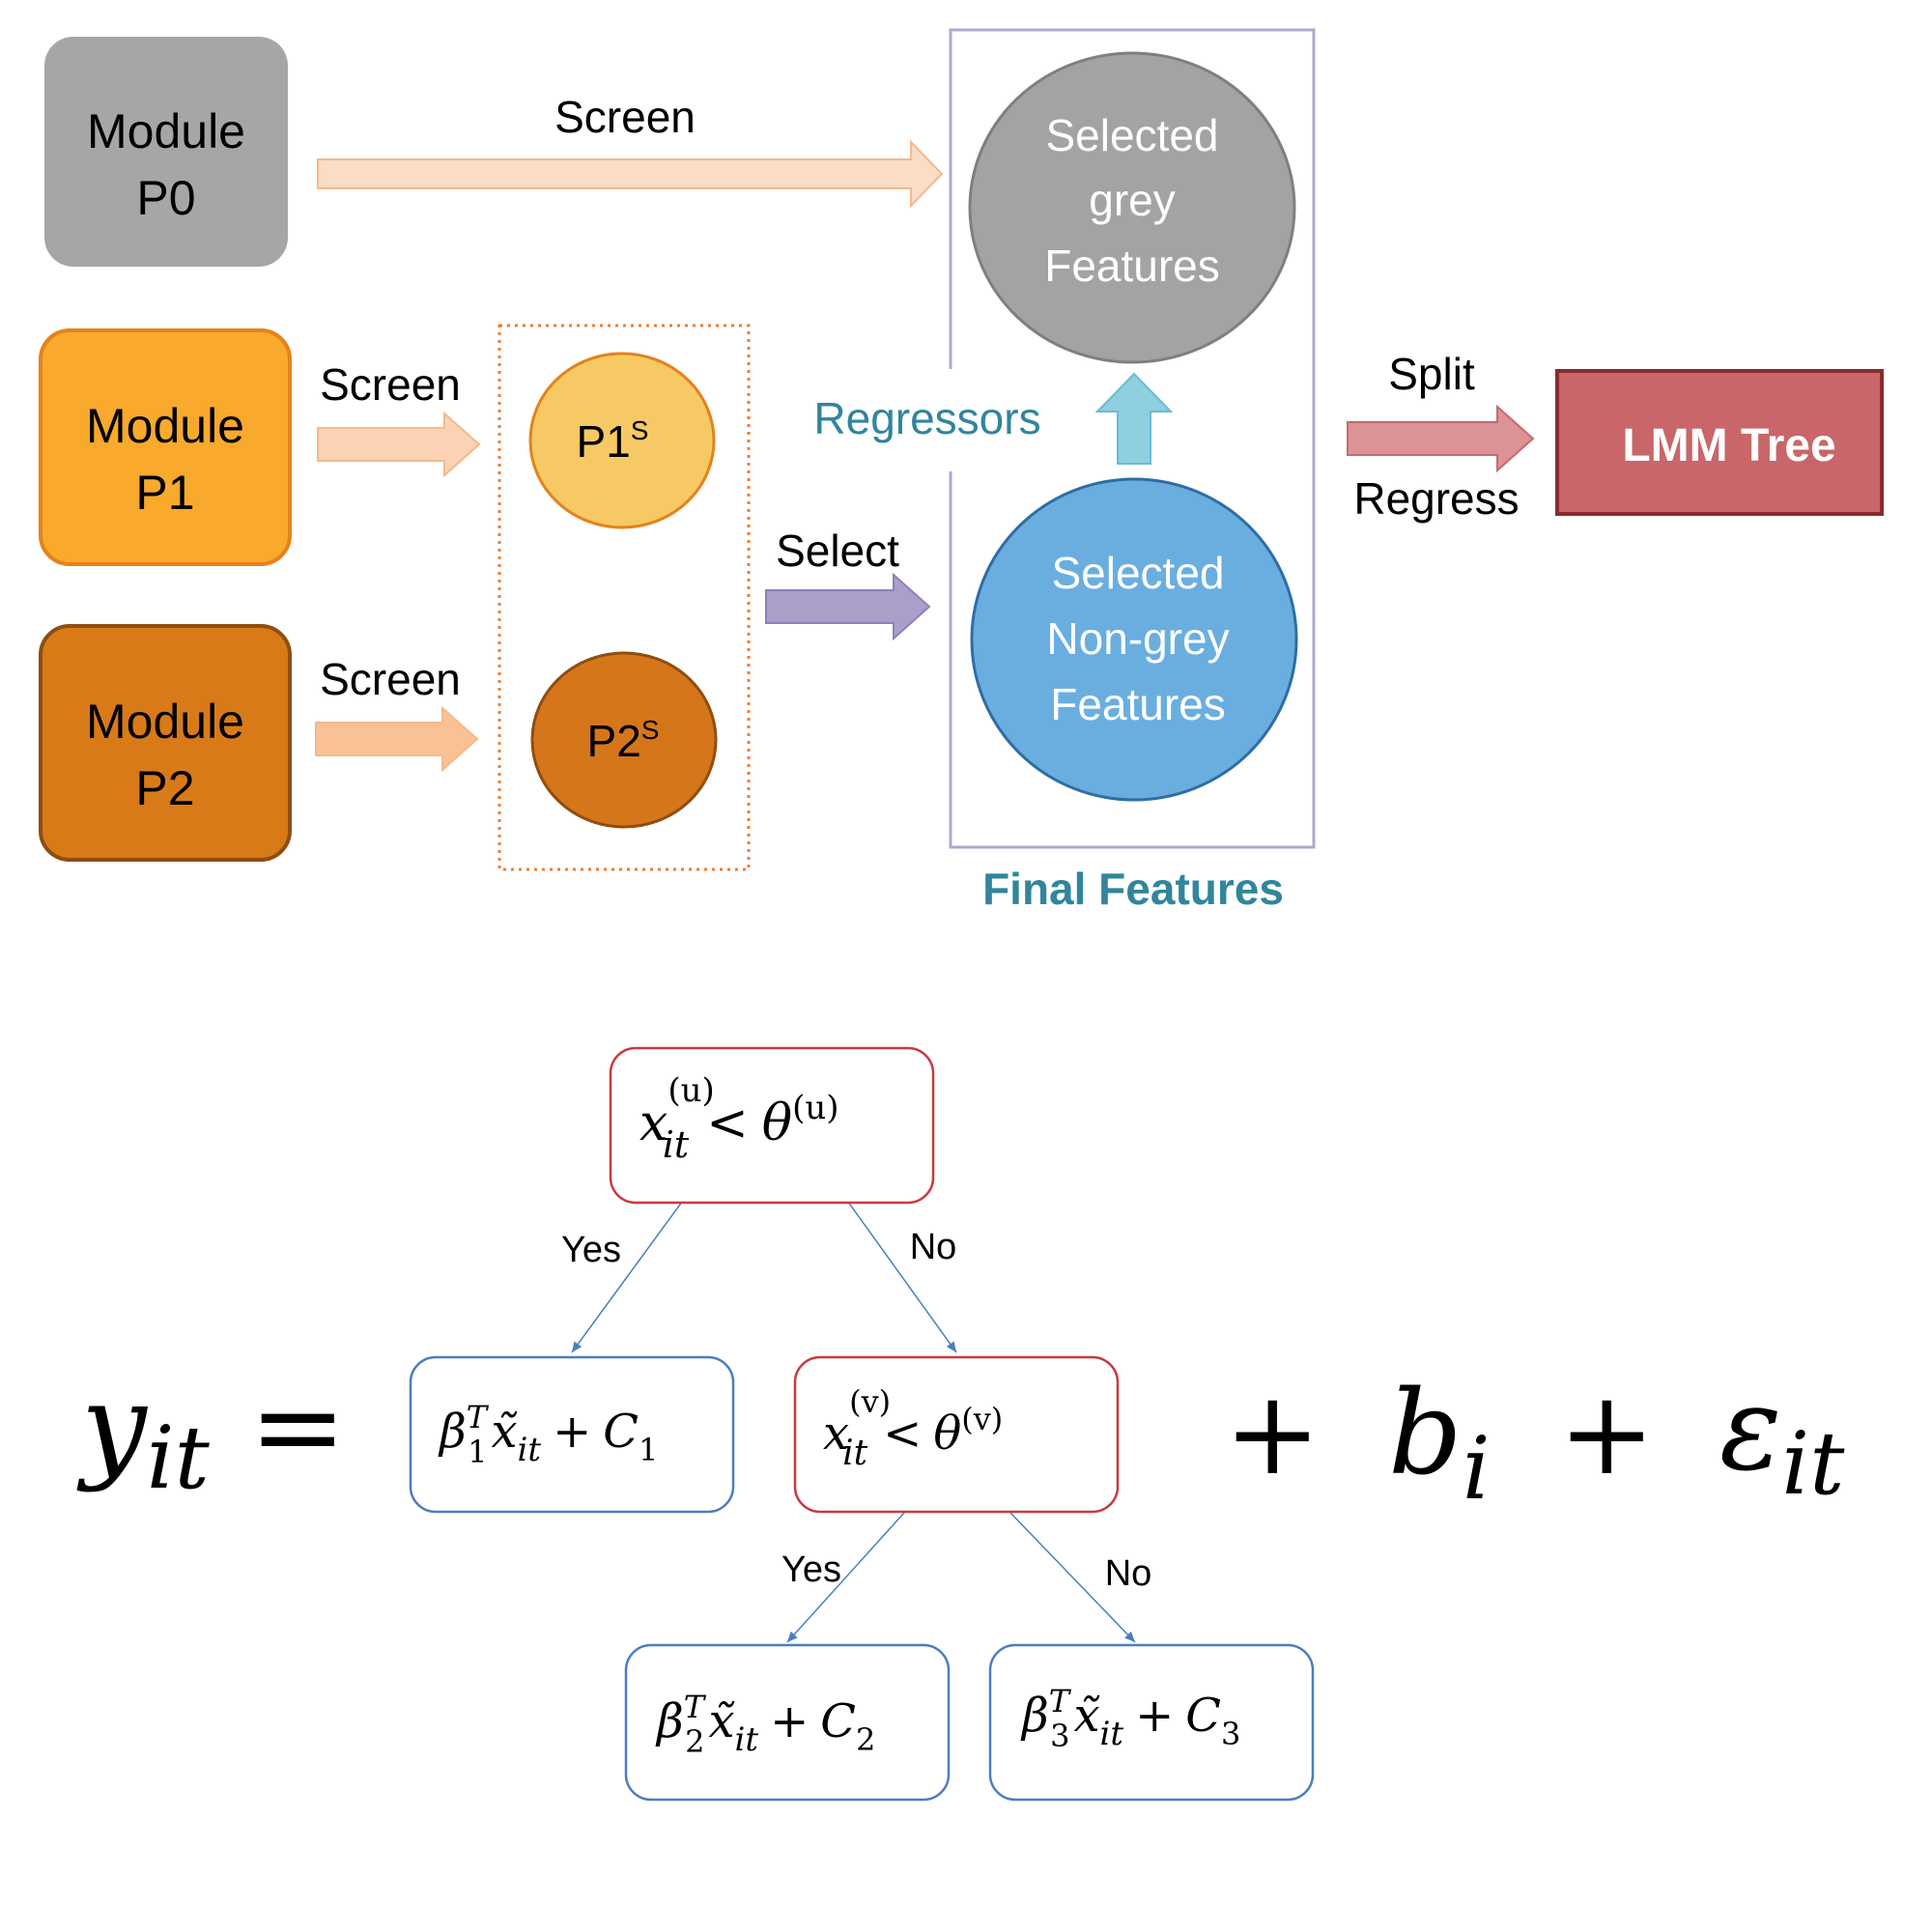 Image resolution: width=1932 pixels, height=1932 pixels. Describe the element at coordinates (165, 722) in the screenshot. I see `module-p2-line1: Module` at that location.